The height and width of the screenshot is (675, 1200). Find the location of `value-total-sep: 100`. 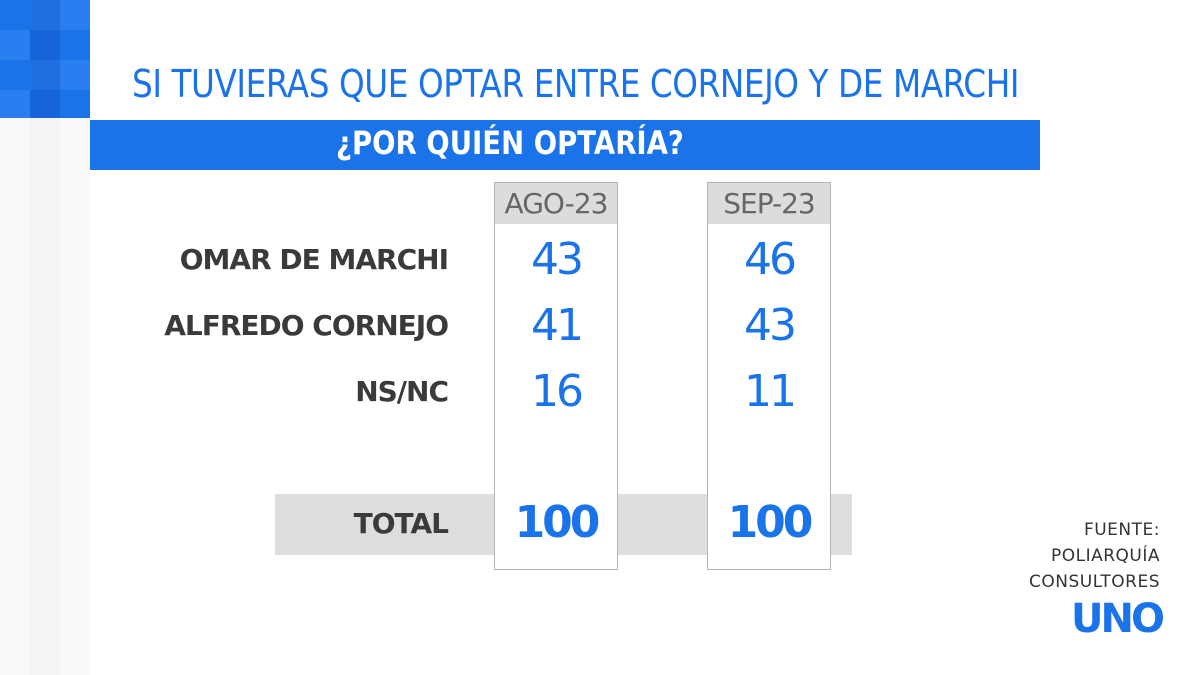

value-total-sep: 100 is located at coordinates (770, 522).